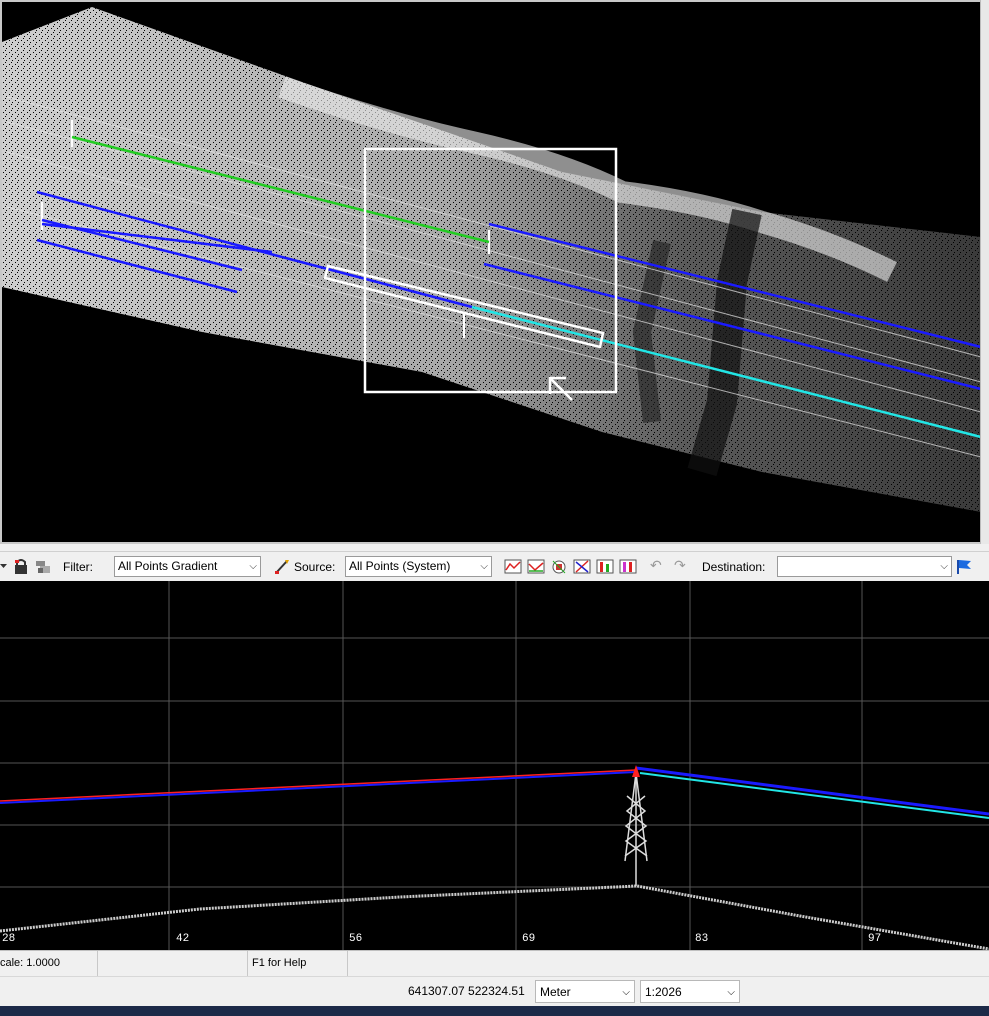 The height and width of the screenshot is (1016, 989). I want to click on red-conductor, so click(318, 785).